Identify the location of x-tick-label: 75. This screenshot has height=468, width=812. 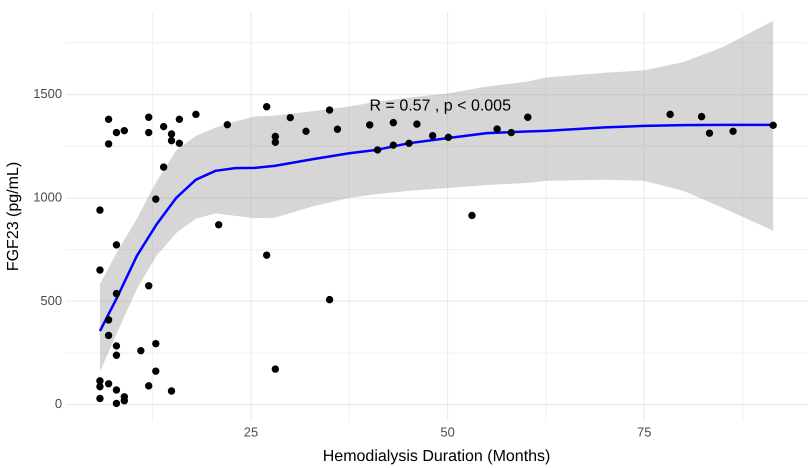
(644, 432).